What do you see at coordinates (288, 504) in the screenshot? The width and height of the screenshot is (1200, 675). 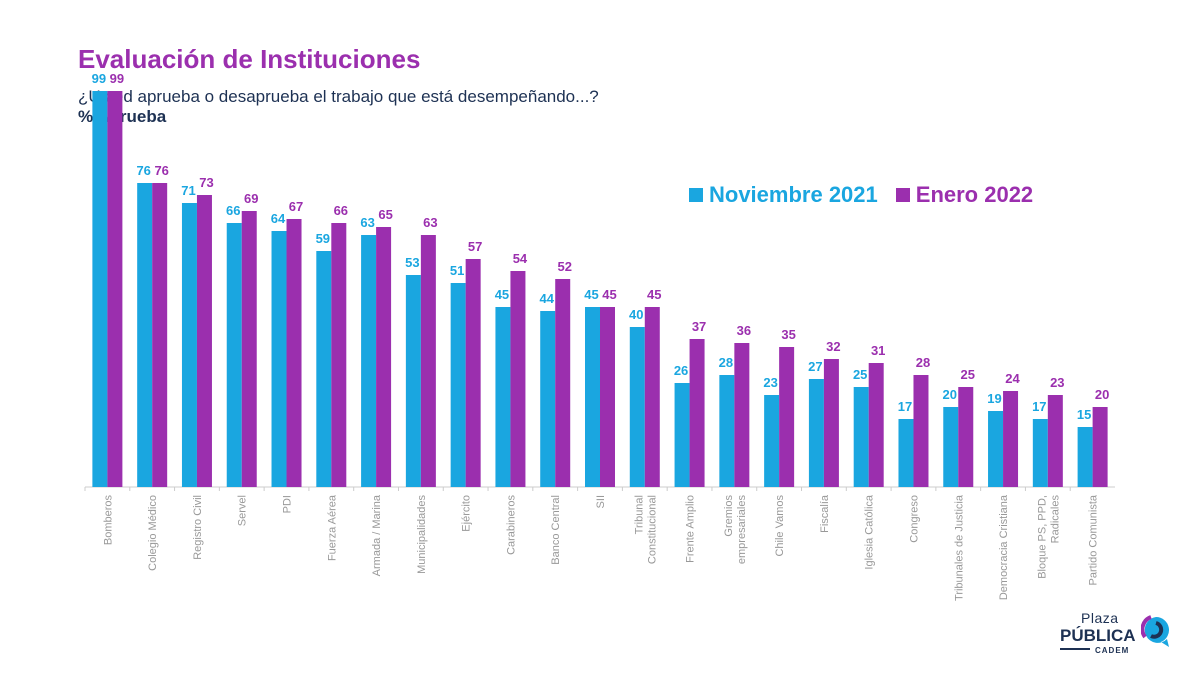 I see `category-label: PDI` at bounding box center [288, 504].